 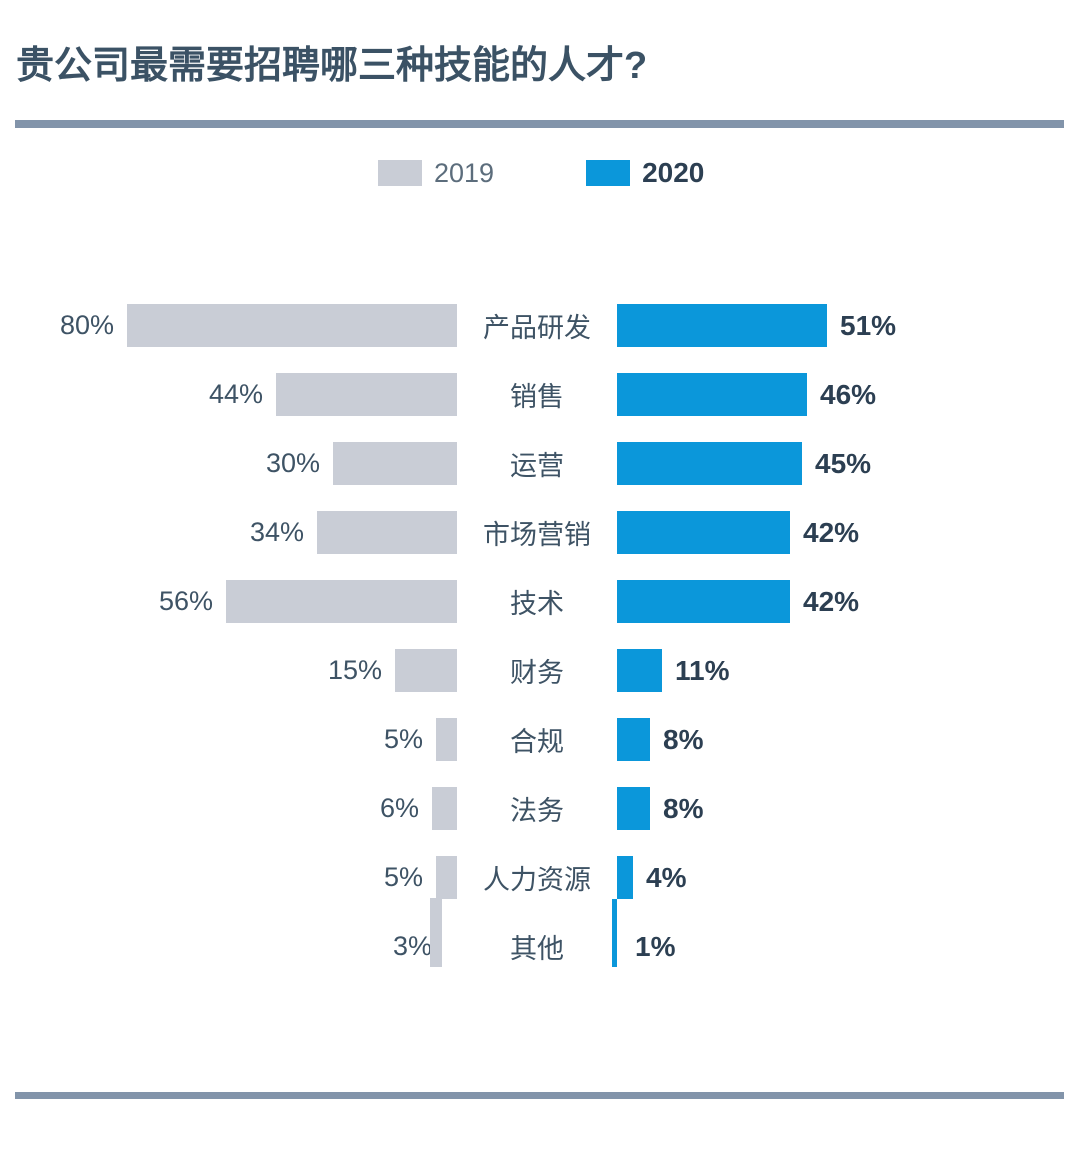 I want to click on legend-label-2019: 2019, so click(x=464, y=173).